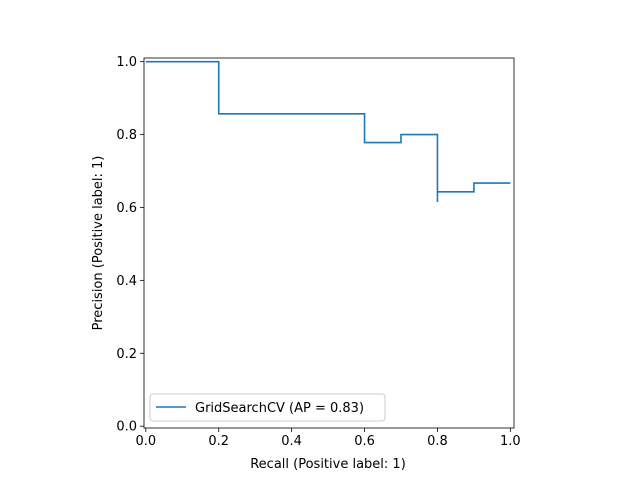  What do you see at coordinates (328, 438) in the screenshot?
I see `x-axis-ticks: 0.0 0.2 0.4 0.6 0.8 1.0` at bounding box center [328, 438].